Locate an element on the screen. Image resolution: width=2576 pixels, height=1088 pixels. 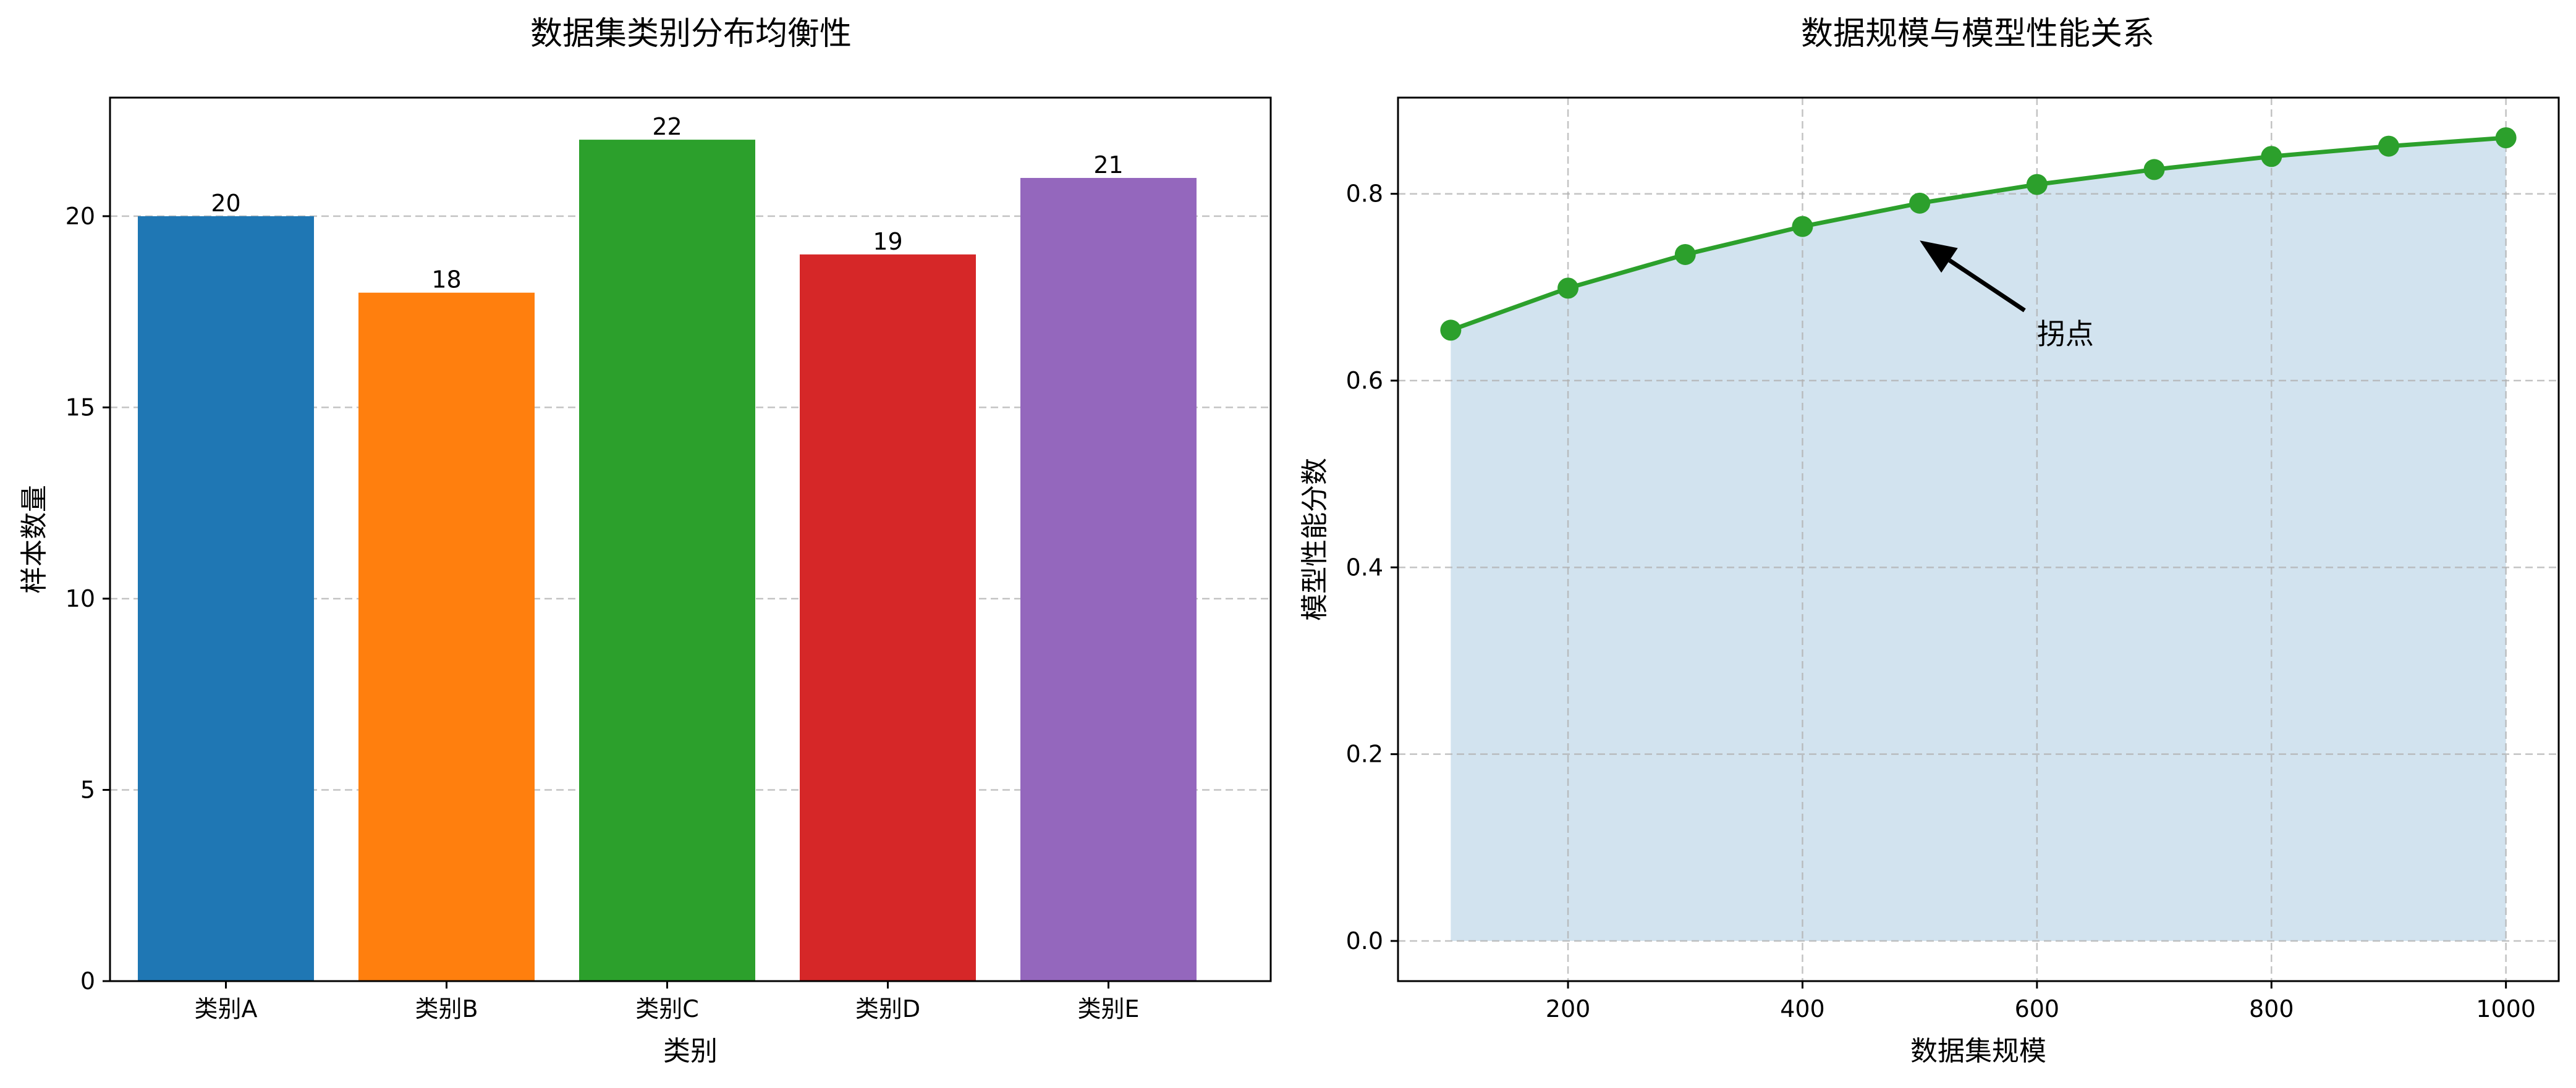
line-x-axis-ticks: 200 400 600 800 1000 is located at coordinates (2041, 1002).